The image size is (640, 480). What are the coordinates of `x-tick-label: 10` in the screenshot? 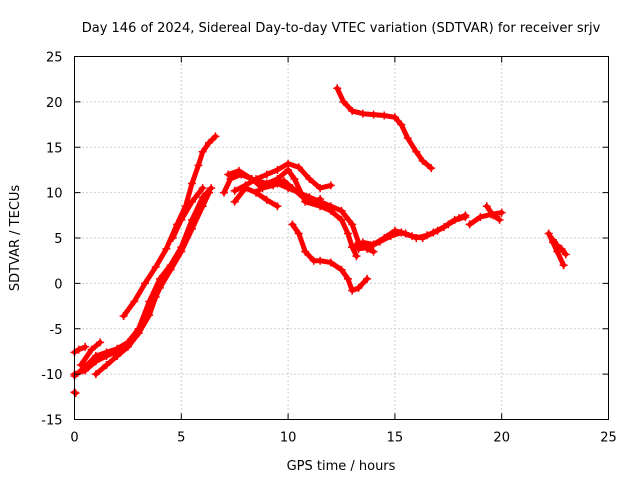 It's located at (288, 438).